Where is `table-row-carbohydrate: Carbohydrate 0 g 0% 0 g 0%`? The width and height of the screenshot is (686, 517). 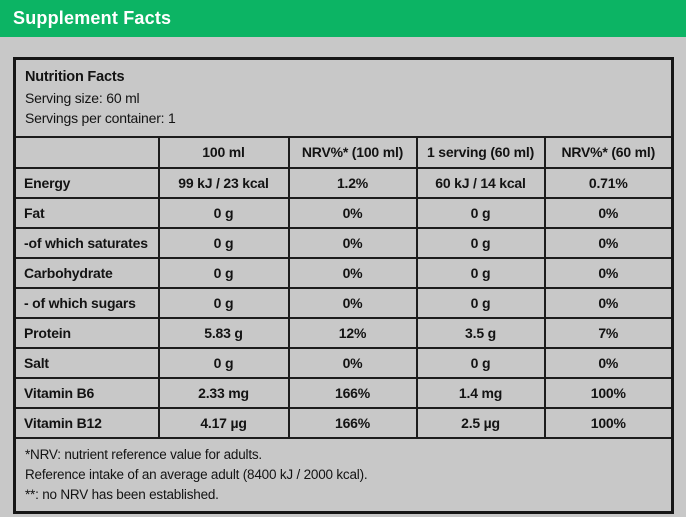
table-row-carbohydrate: Carbohydrate 0 g 0% 0 g 0% is located at coordinates (343, 272).